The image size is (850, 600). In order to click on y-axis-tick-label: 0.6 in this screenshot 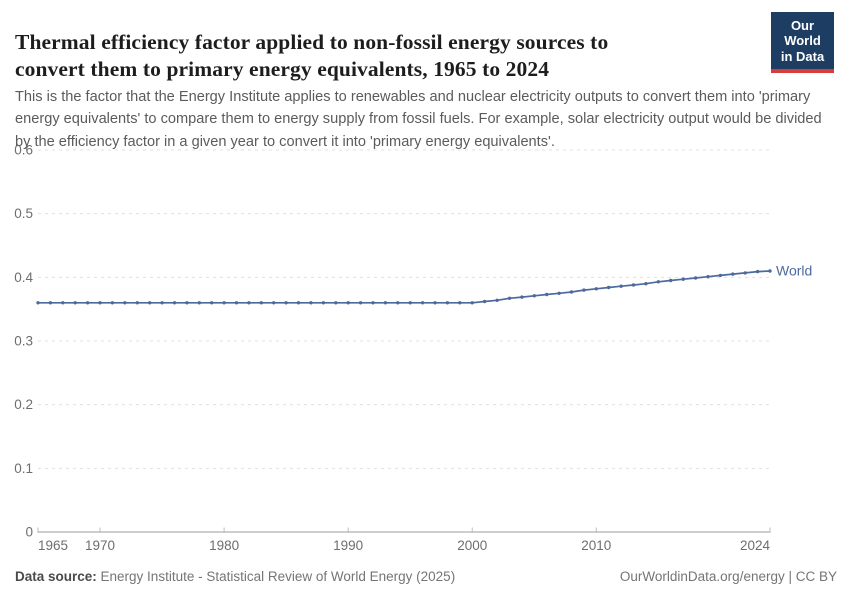, I will do `click(23, 150)`.